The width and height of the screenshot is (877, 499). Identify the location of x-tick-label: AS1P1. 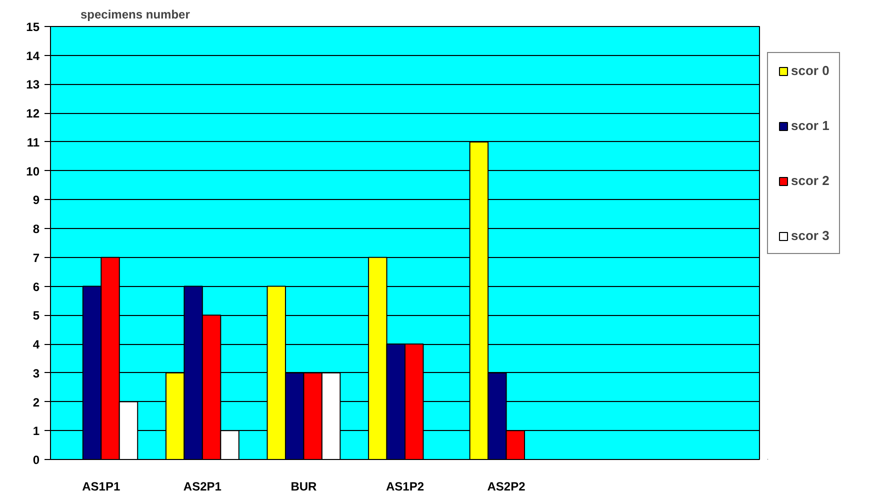
(101, 487).